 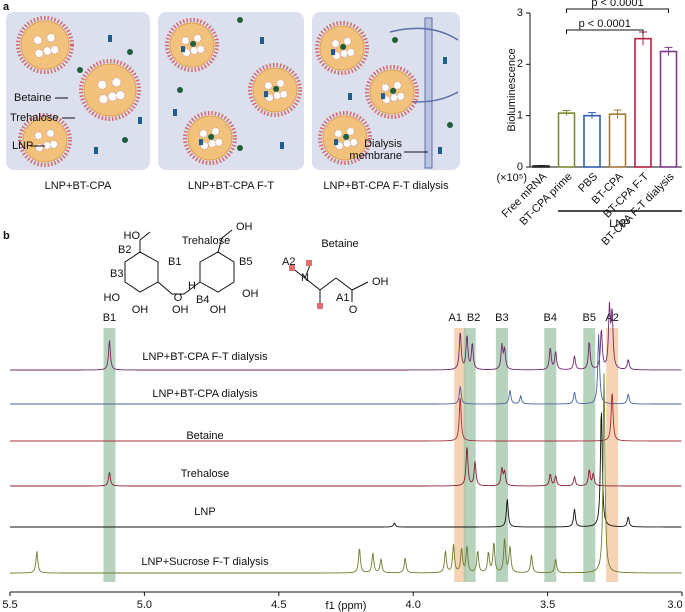 What do you see at coordinates (550, 318) in the screenshot?
I see `band-label: B4` at bounding box center [550, 318].